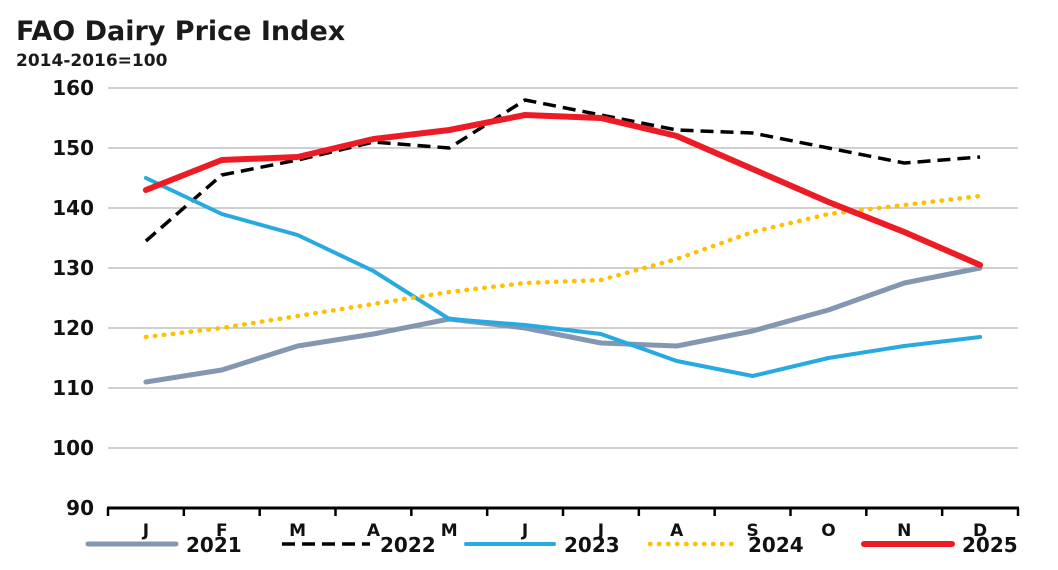 The width and height of the screenshot is (1058, 570). What do you see at coordinates (73, 448) in the screenshot?
I see `y-tick-label-100: 100` at bounding box center [73, 448].